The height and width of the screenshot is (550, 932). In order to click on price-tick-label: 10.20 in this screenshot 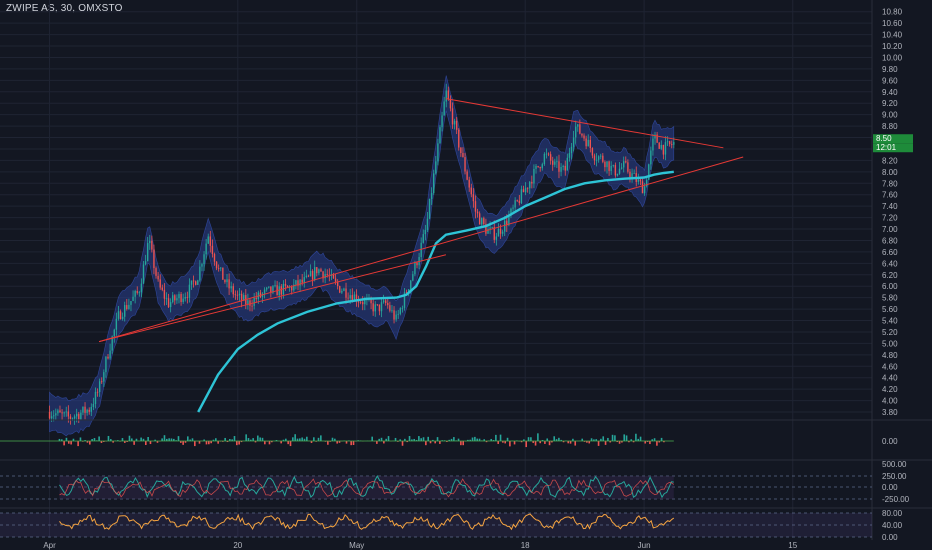, I will do `click(892, 46)`.